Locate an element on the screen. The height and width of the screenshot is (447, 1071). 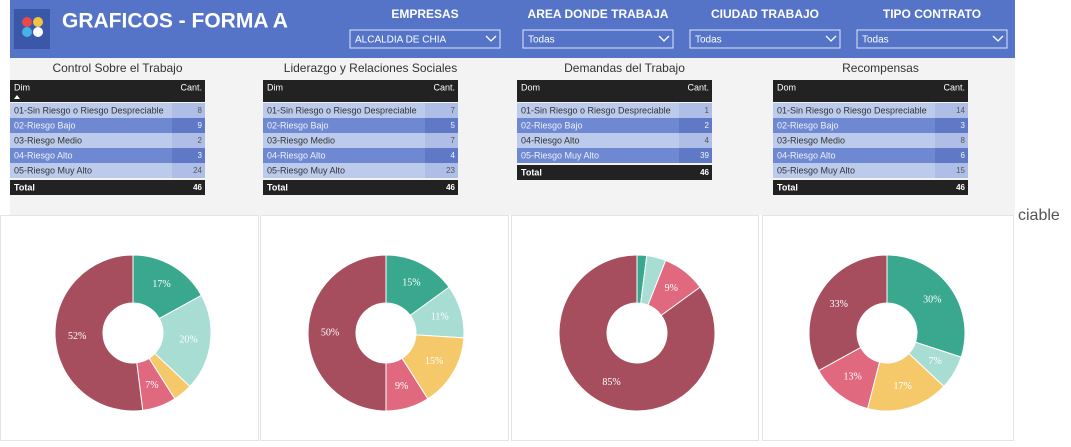
row-value: 15 is located at coordinates (960, 170).